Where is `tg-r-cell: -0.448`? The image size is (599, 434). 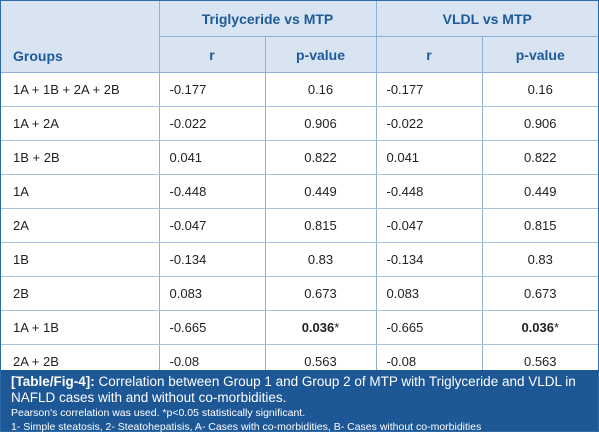
tg-r-cell: -0.448 is located at coordinates (211, 191).